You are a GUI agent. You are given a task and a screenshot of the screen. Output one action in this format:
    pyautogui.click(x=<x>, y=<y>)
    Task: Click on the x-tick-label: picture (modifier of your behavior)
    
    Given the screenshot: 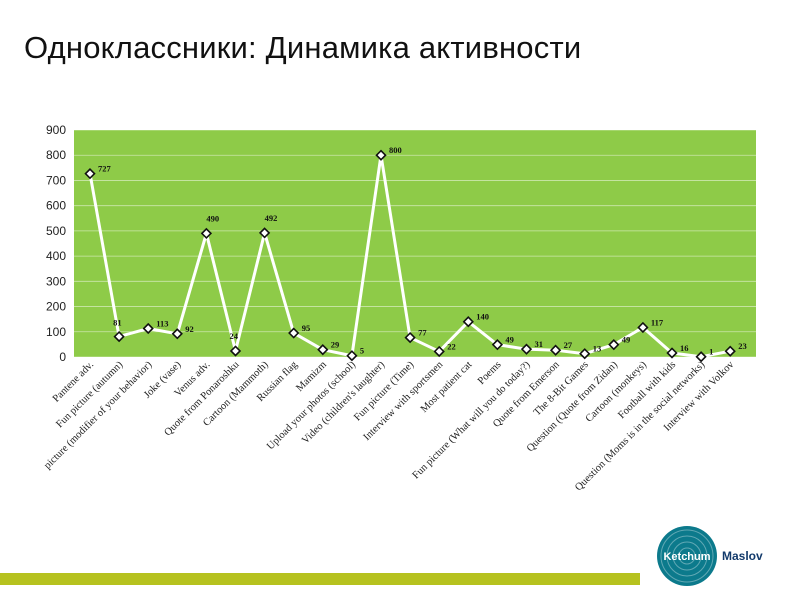 What is the action you would take?
    pyautogui.click(x=98, y=415)
    